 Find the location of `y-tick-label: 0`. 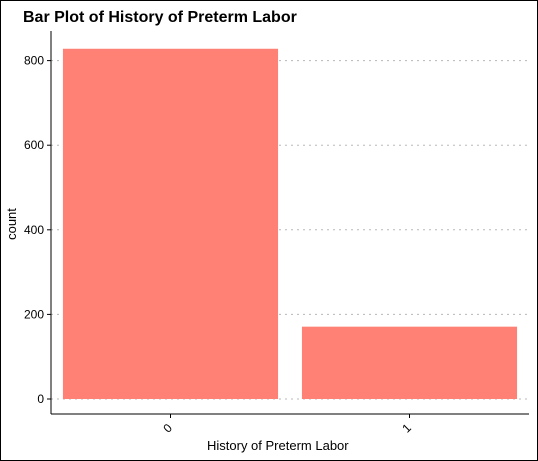

y-tick-label: 0 is located at coordinates (40, 399).